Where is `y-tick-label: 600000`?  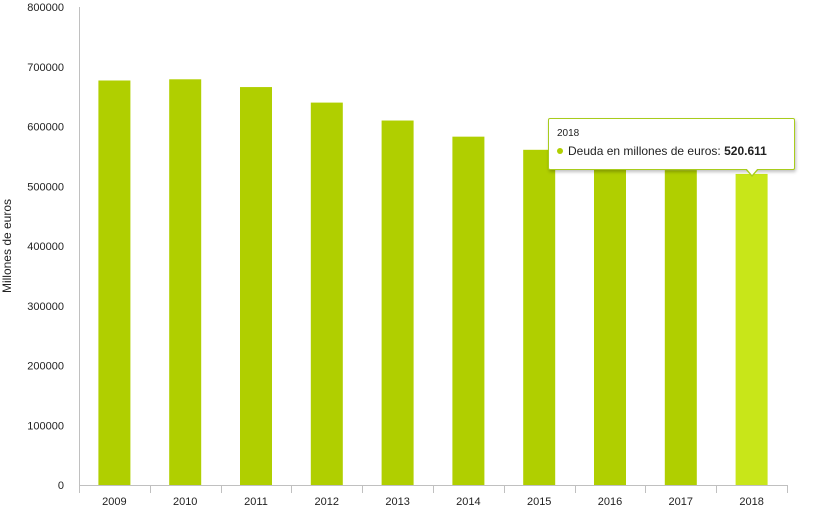 y-tick-label: 600000 is located at coordinates (45, 128).